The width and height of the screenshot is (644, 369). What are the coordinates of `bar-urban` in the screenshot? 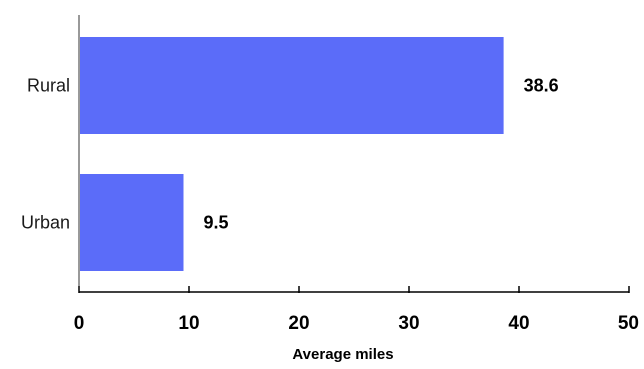 It's located at (132, 222).